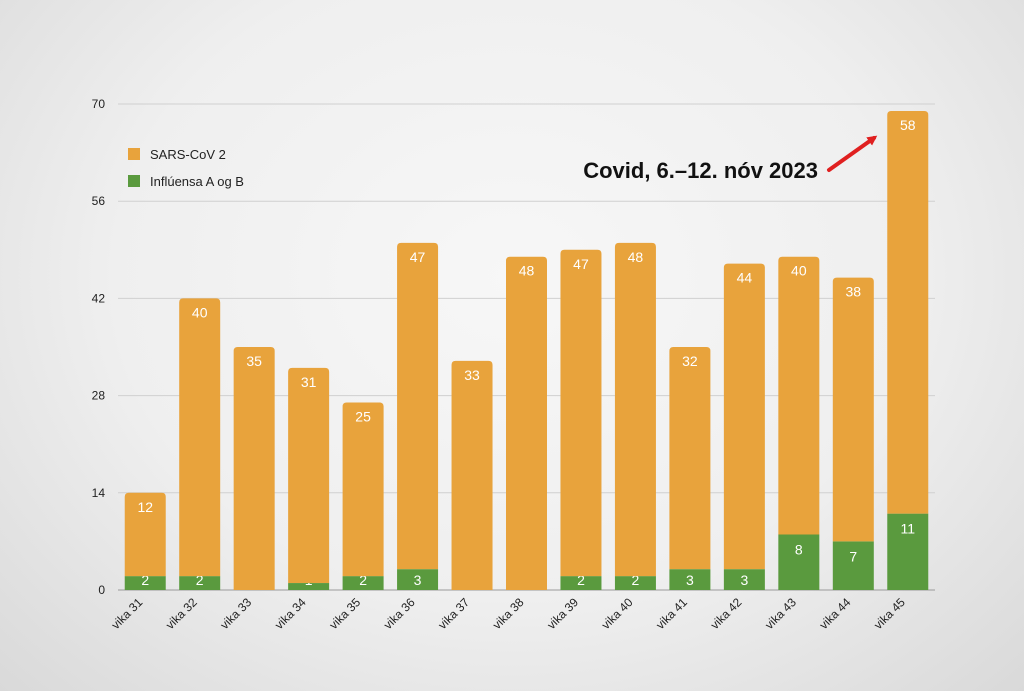 This screenshot has width=1024, height=691. Describe the element at coordinates (145, 507) in the screenshot. I see `bar-value-label: 12` at that location.